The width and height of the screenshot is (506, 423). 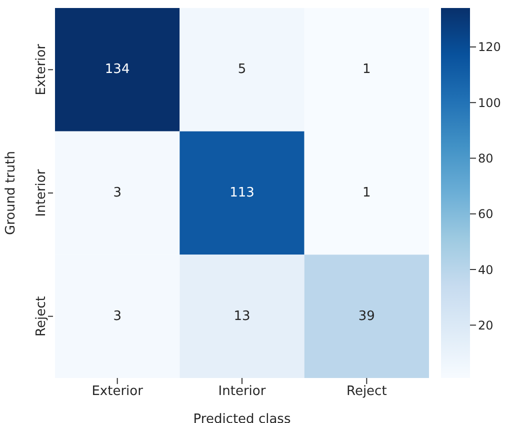 I want to click on color-bar-label: 80, so click(x=486, y=158).